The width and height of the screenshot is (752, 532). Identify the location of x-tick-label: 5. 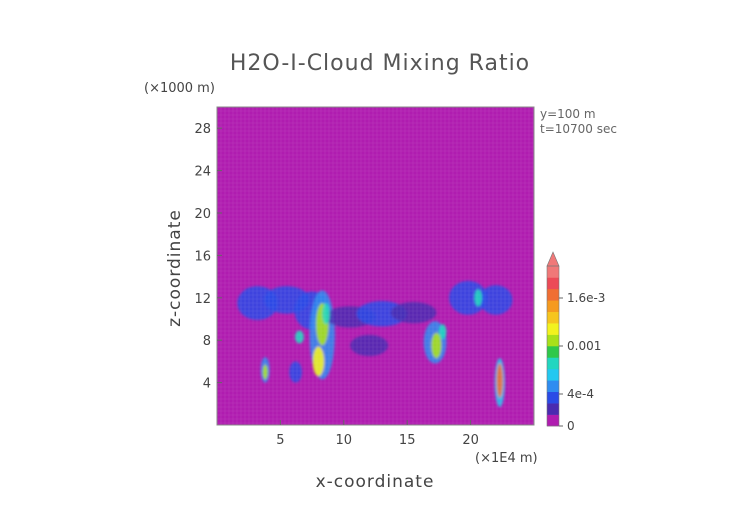
(280, 440).